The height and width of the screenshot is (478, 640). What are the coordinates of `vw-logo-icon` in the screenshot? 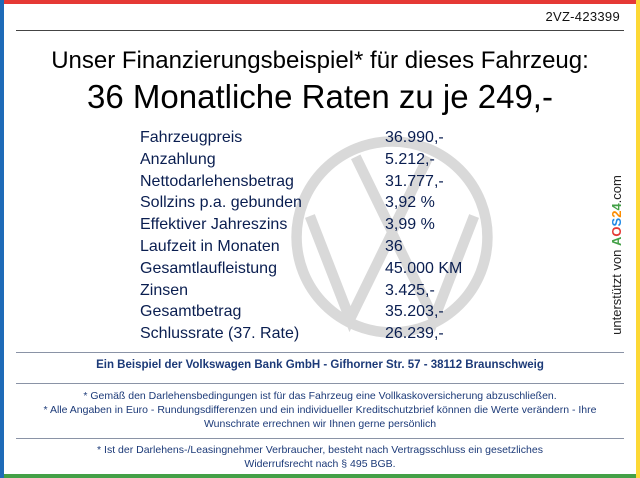 It's located at (392, 237).